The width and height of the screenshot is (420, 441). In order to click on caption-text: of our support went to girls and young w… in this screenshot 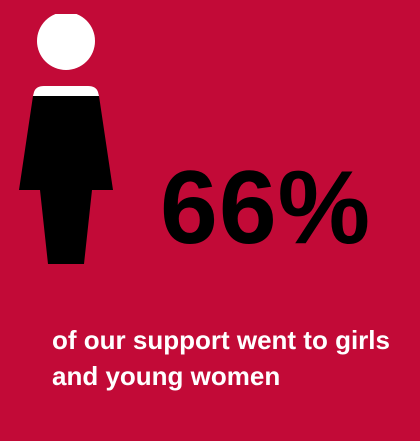, I will do `click(221, 358)`.